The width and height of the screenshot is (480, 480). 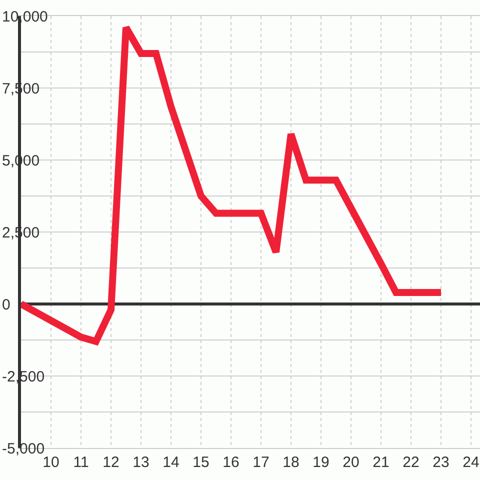 I want to click on x-tick-label: 14, so click(x=171, y=462).